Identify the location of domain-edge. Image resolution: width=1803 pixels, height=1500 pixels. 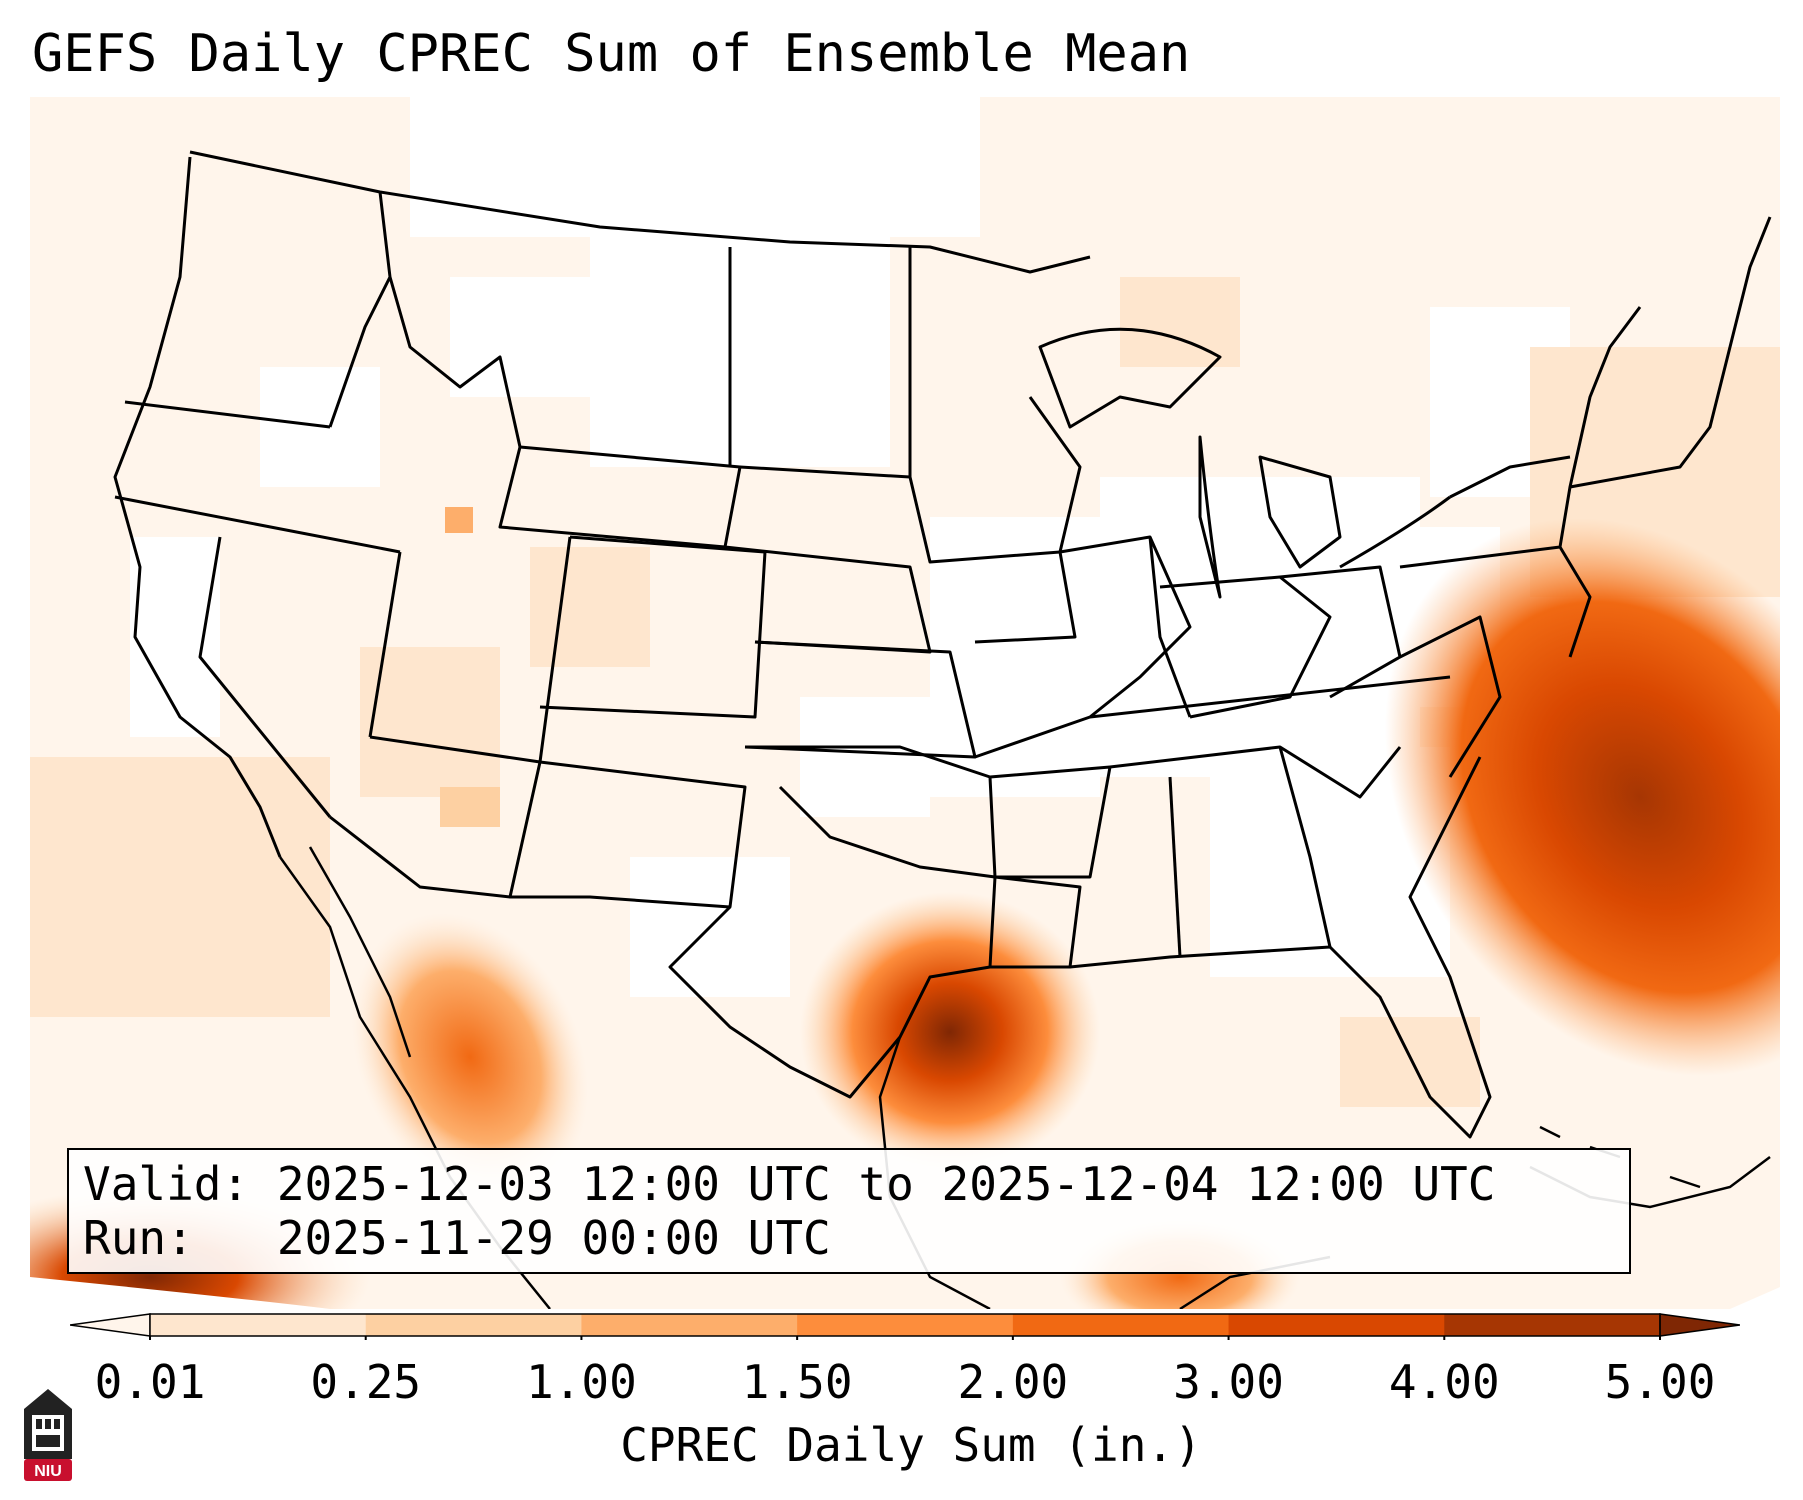
(180, 1293).